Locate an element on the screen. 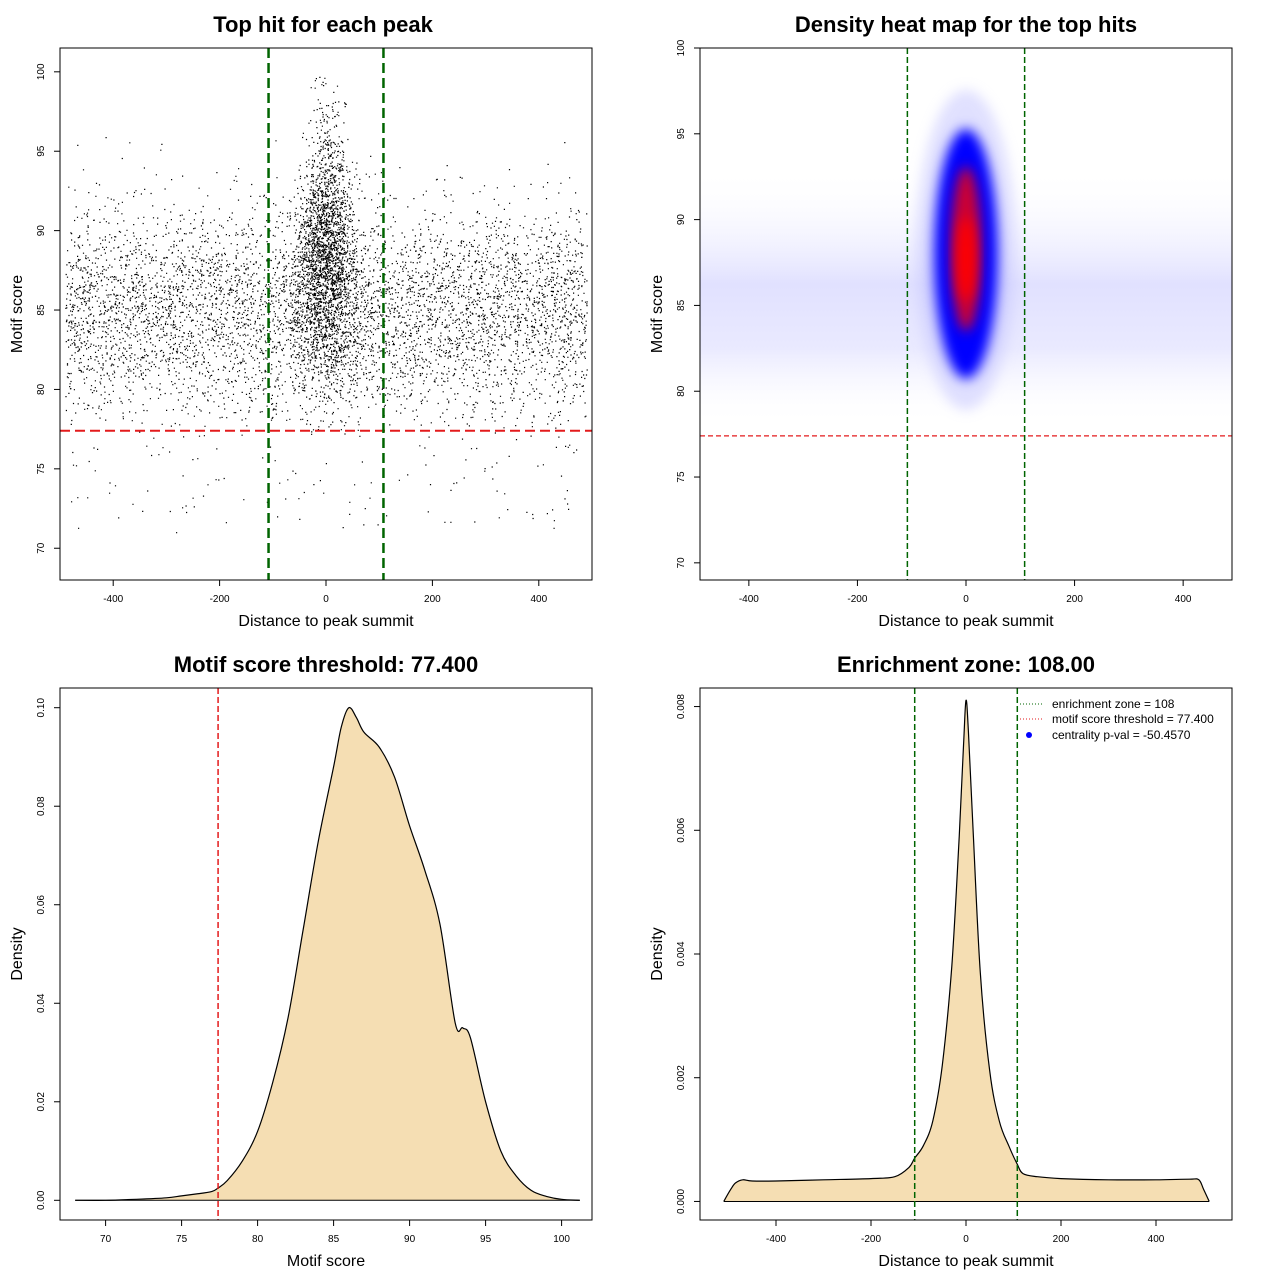 This screenshot has height=1280, width=1280. panel3-y-tick-label: 0.10 is located at coordinates (41, 708).